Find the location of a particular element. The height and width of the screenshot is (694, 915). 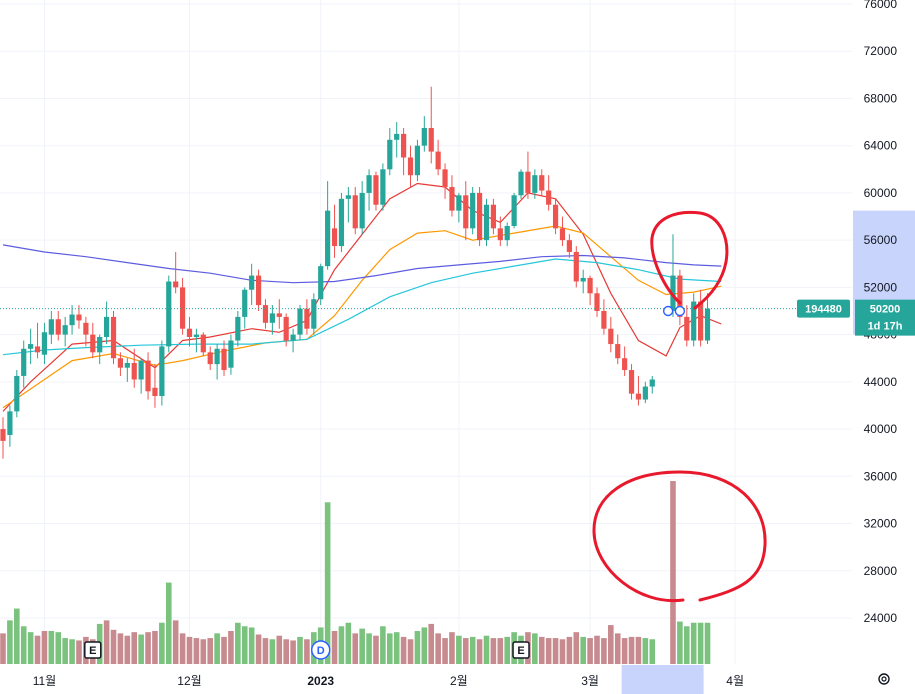

x-tick-label: 4월 is located at coordinates (735, 681).